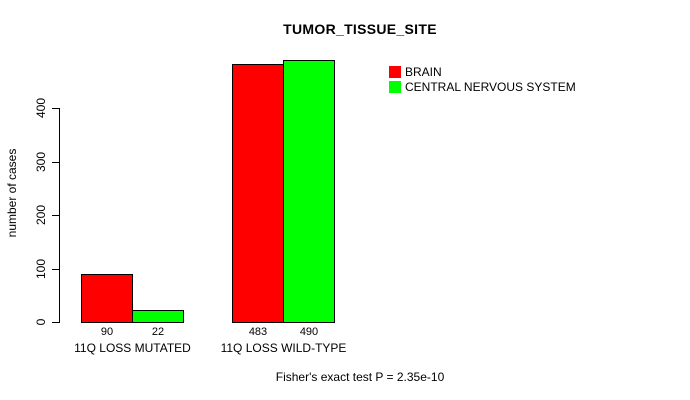  I want to click on legend-swatch-red, so click(395, 72).